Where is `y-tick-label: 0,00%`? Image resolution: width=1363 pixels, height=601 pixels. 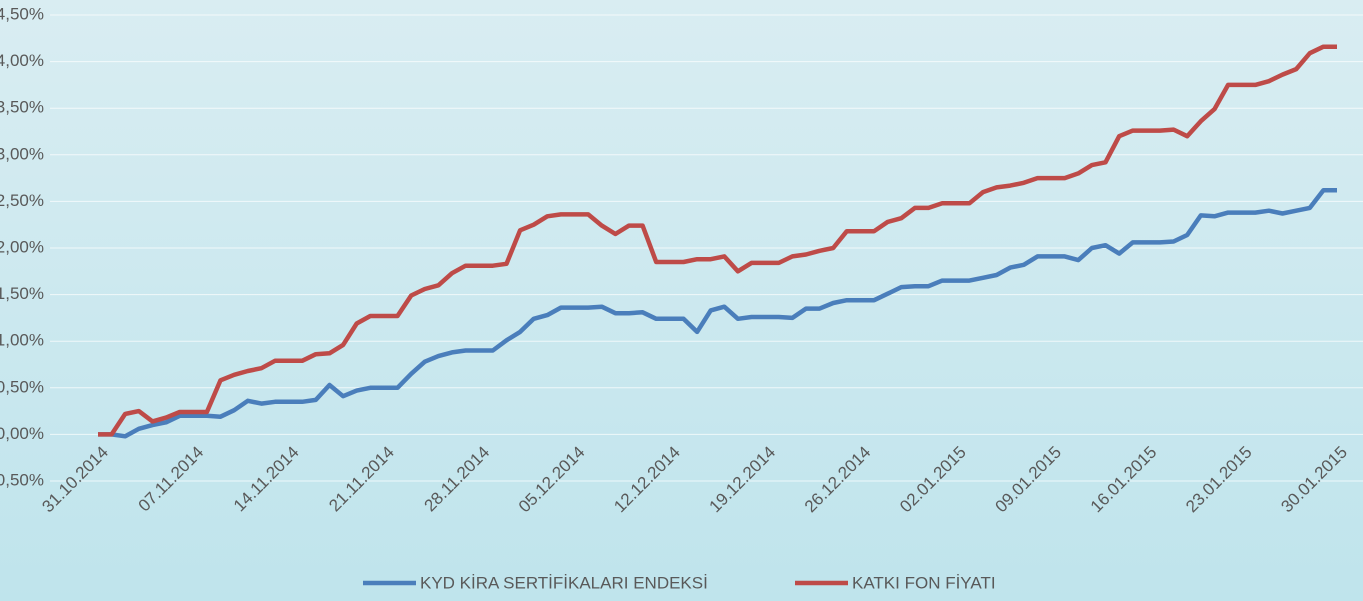 y-tick-label: 0,00% is located at coordinates (22, 433).